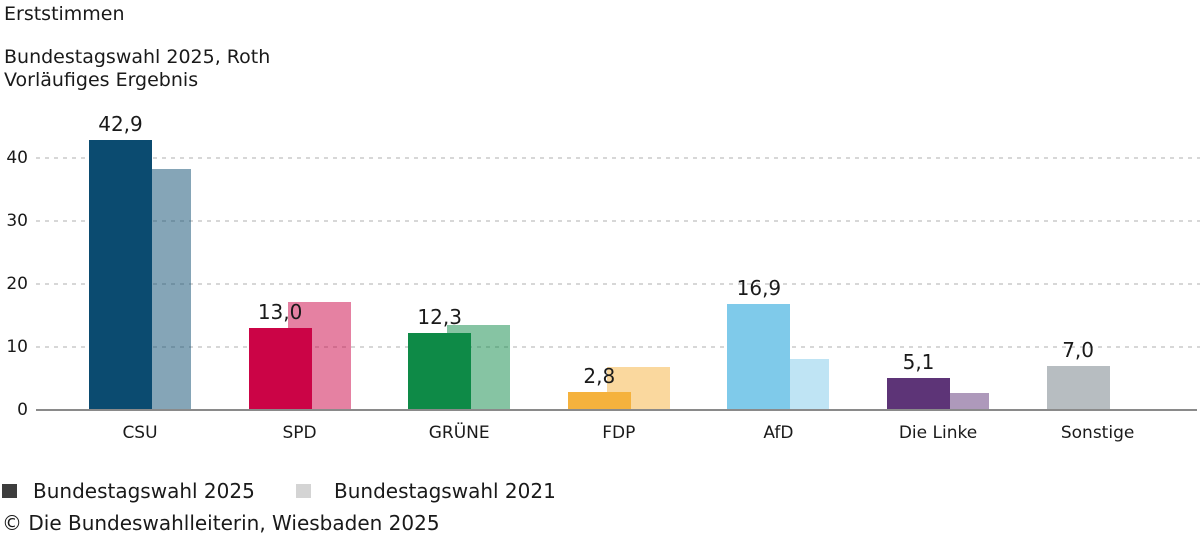 The image size is (1200, 543). I want to click on bar-afd-2025, so click(759, 356).